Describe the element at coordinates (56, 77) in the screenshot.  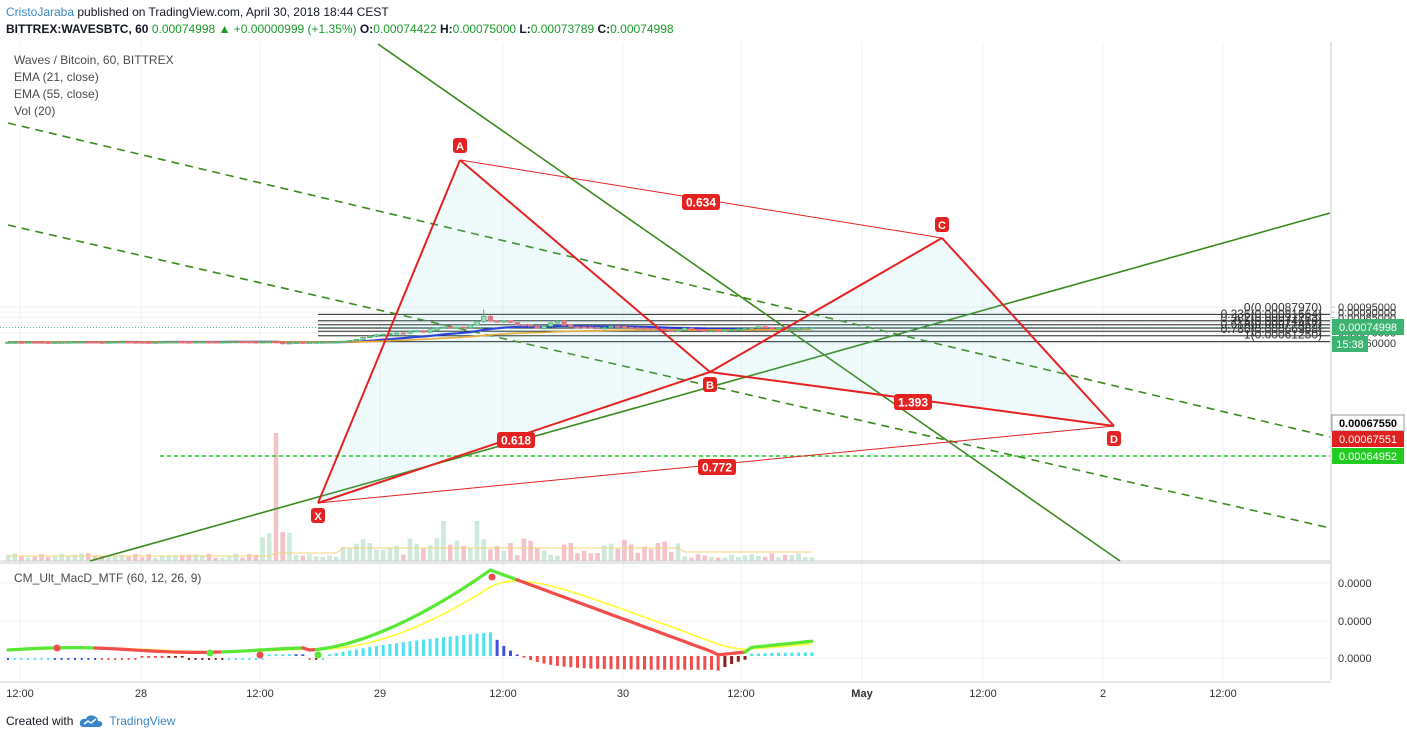
I see `legend-ema21: EMA (21, close)` at that location.